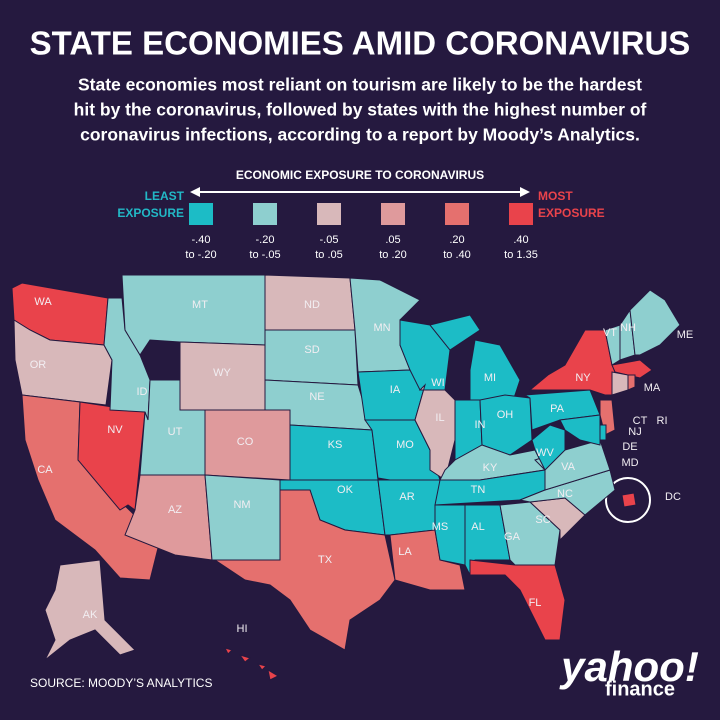 The image size is (720, 720). What do you see at coordinates (662, 421) in the screenshot?
I see `state-label: RI` at bounding box center [662, 421].